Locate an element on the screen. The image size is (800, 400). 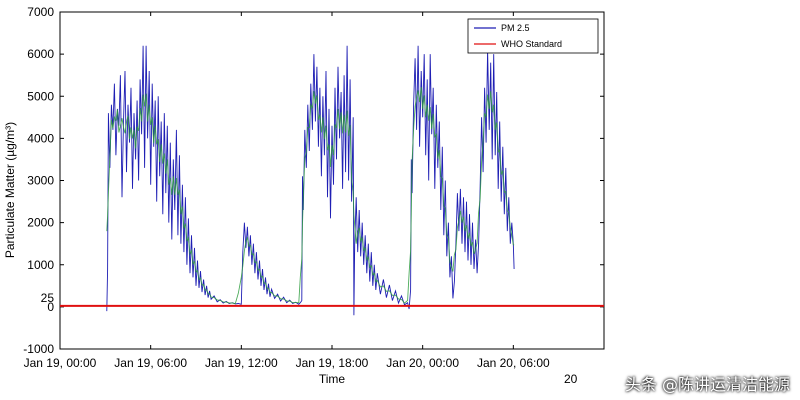
legend-label-pm25: PM 2.5 is located at coordinates (515, 28).